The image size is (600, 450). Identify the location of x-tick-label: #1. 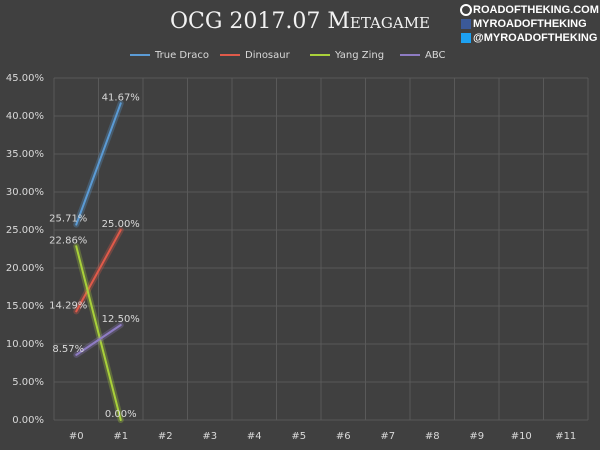
(120, 436).